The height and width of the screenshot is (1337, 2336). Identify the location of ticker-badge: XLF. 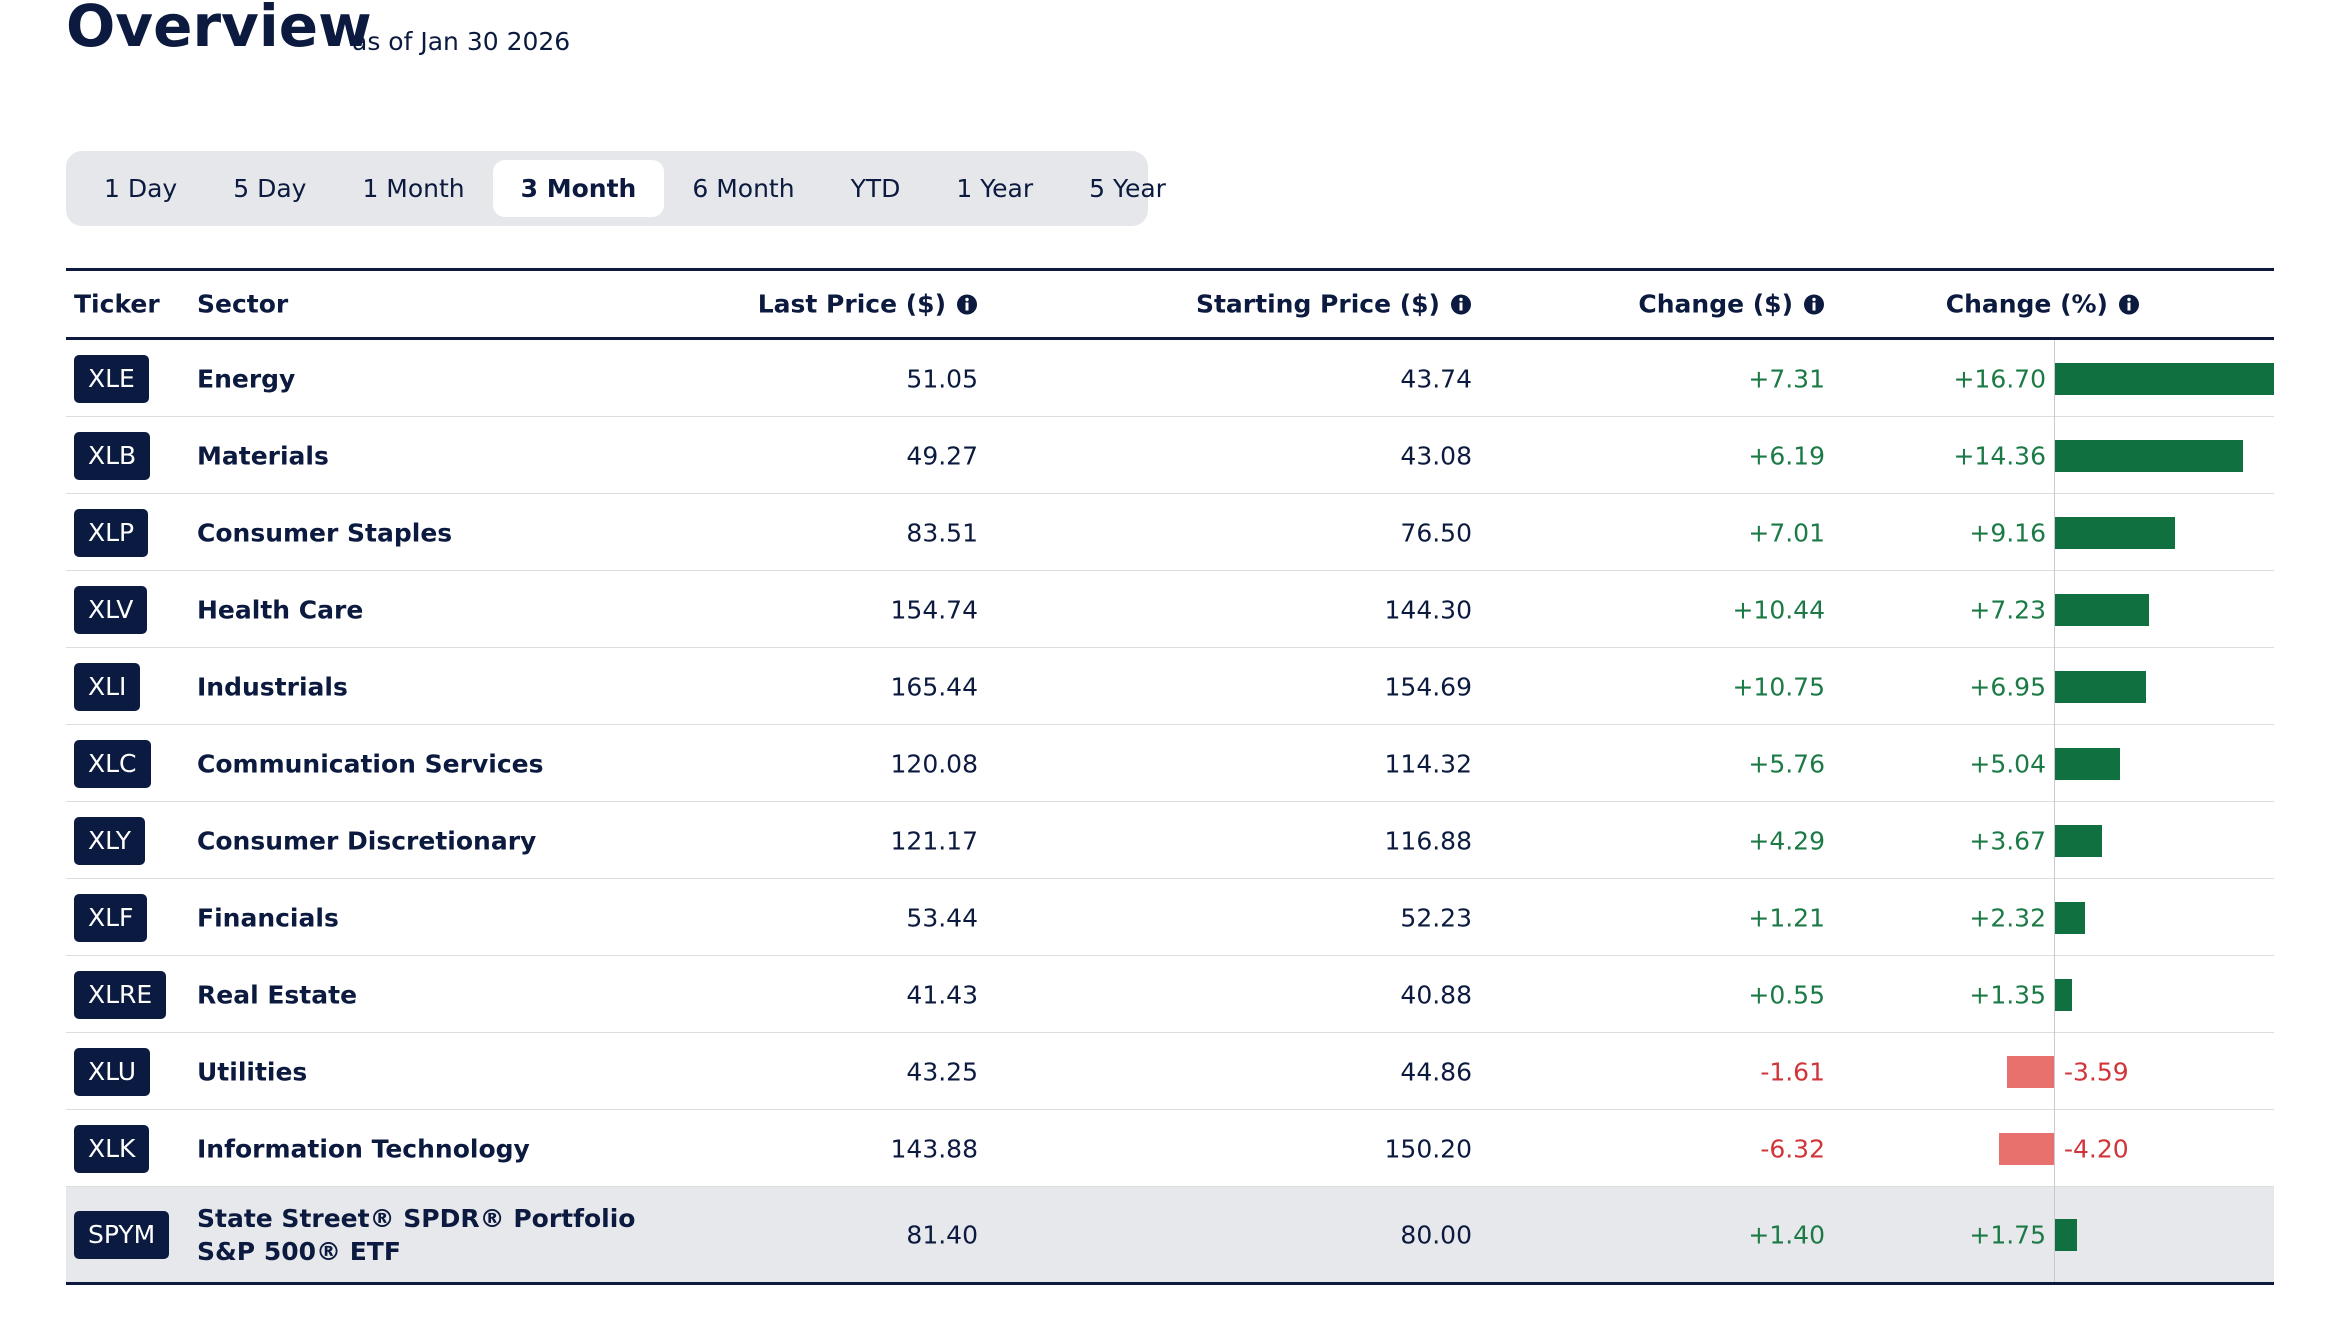
(111, 917).